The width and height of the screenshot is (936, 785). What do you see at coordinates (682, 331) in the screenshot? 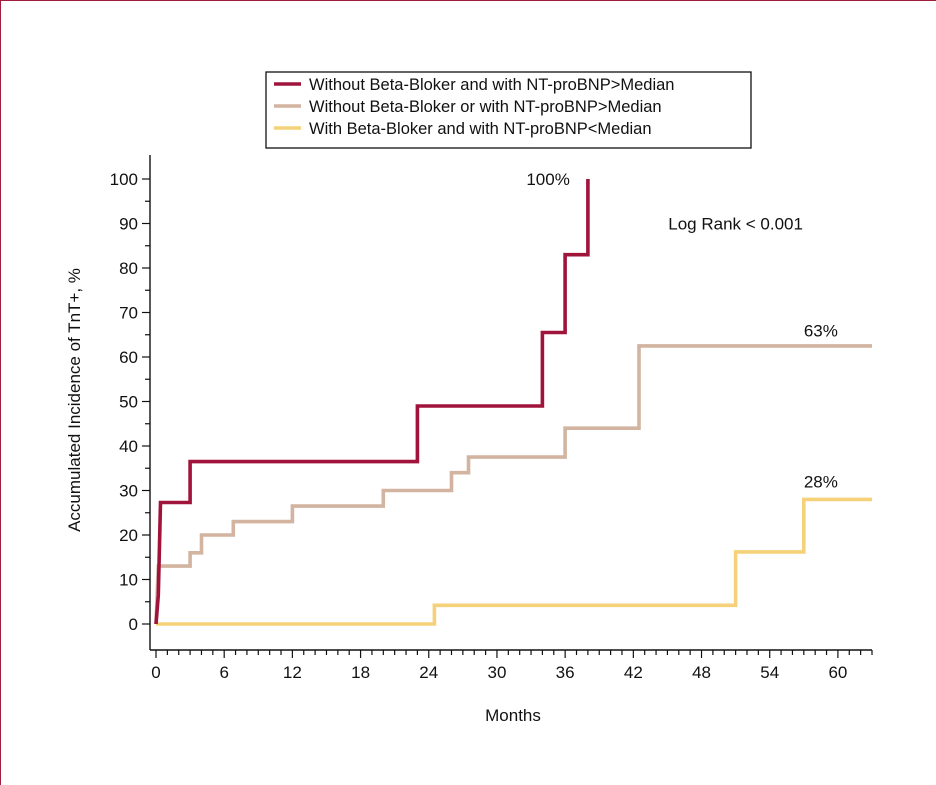
I see `annotations: 100% Log Rank < 0.001 63% 28%` at bounding box center [682, 331].